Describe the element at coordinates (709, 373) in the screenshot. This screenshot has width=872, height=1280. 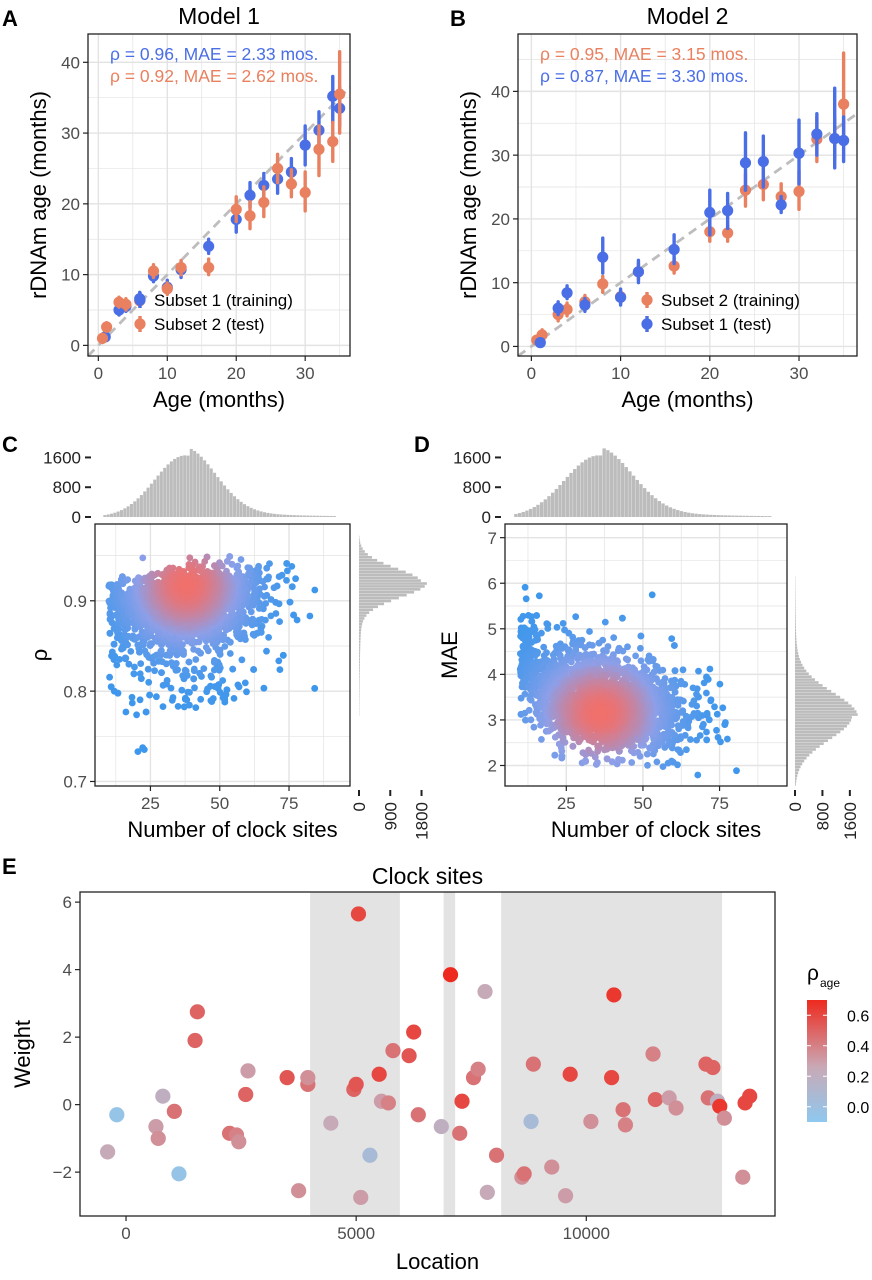
I see `x-tick-label: 20` at that location.